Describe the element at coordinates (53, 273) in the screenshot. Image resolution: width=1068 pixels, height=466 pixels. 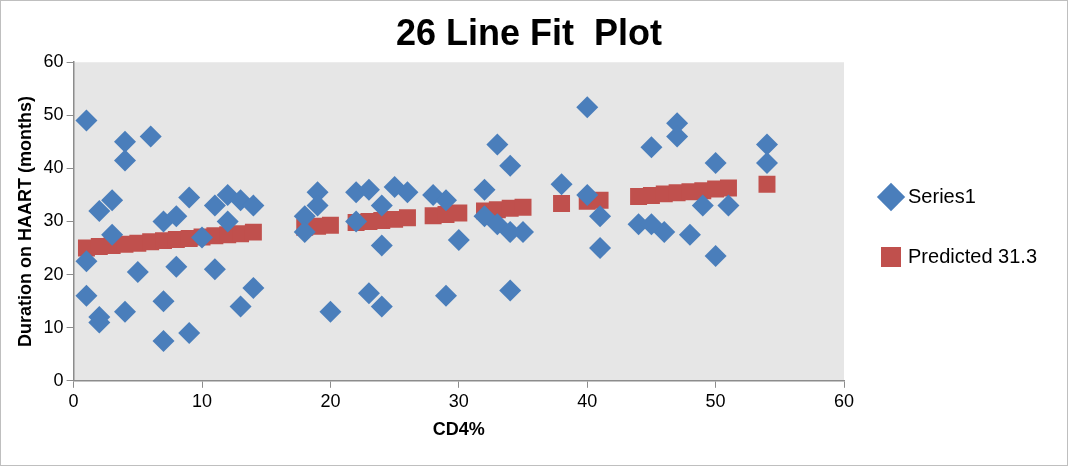
I see `y-tick-label: 20` at that location.